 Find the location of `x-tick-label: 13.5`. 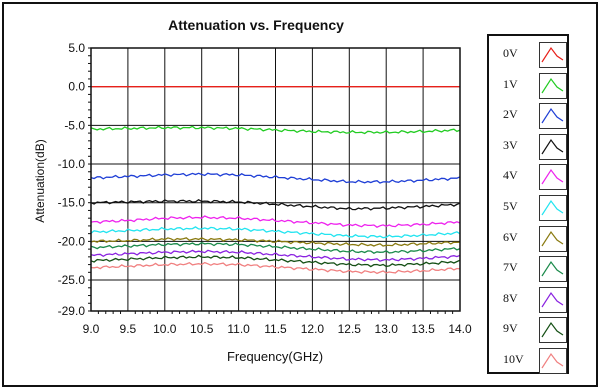

x-tick-label: 13.5 is located at coordinates (423, 329).